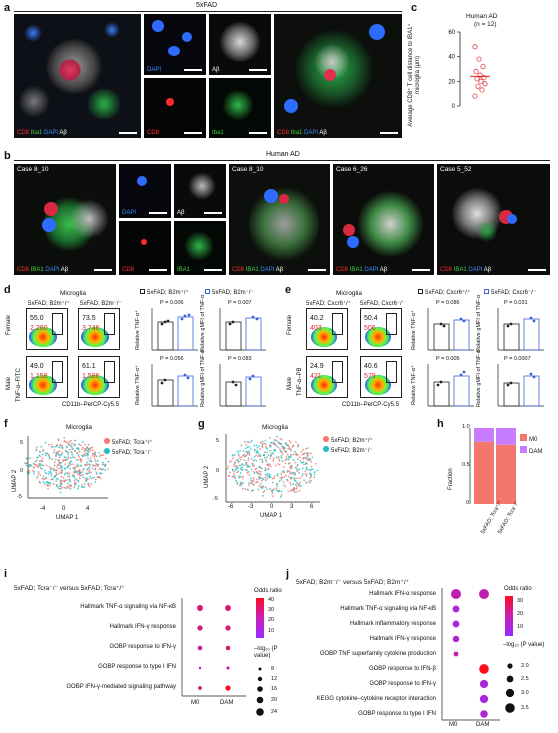  What do you see at coordinates (283, 154) in the screenshot?
I see `b-header: Human AD` at bounding box center [283, 154].